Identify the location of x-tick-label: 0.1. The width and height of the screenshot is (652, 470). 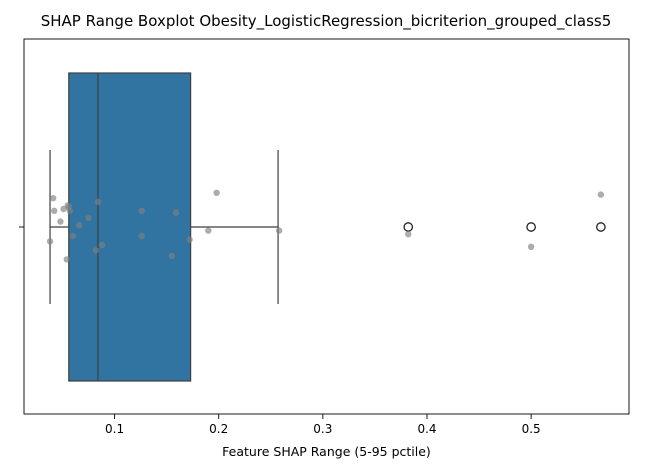
(114, 429).